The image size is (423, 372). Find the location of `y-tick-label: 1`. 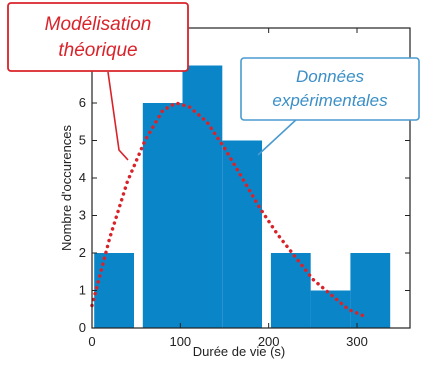

y-tick-label: 1 is located at coordinates (82, 290).